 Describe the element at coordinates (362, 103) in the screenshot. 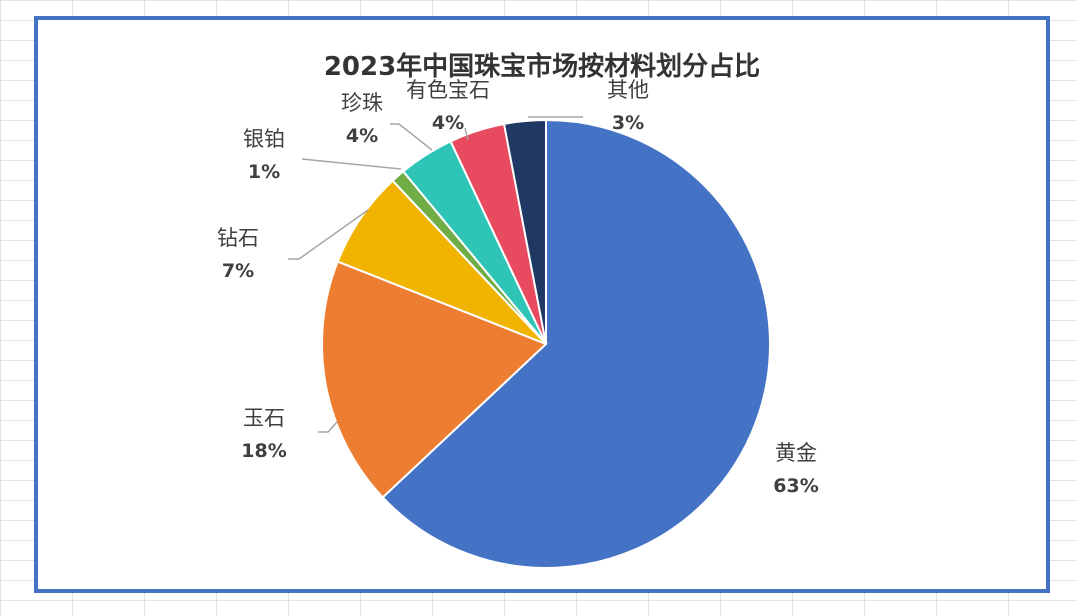

I see `slice-label-name-5: 珍珠` at that location.